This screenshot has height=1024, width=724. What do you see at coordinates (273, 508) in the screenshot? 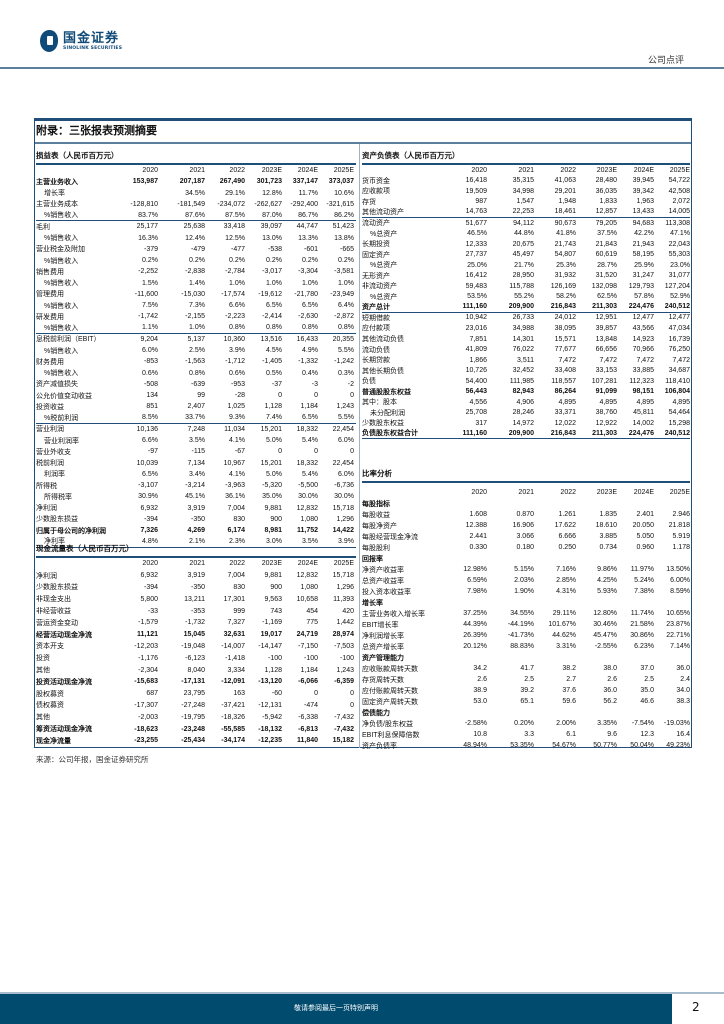
I see `cell-value: 9,881` at bounding box center [273, 508].